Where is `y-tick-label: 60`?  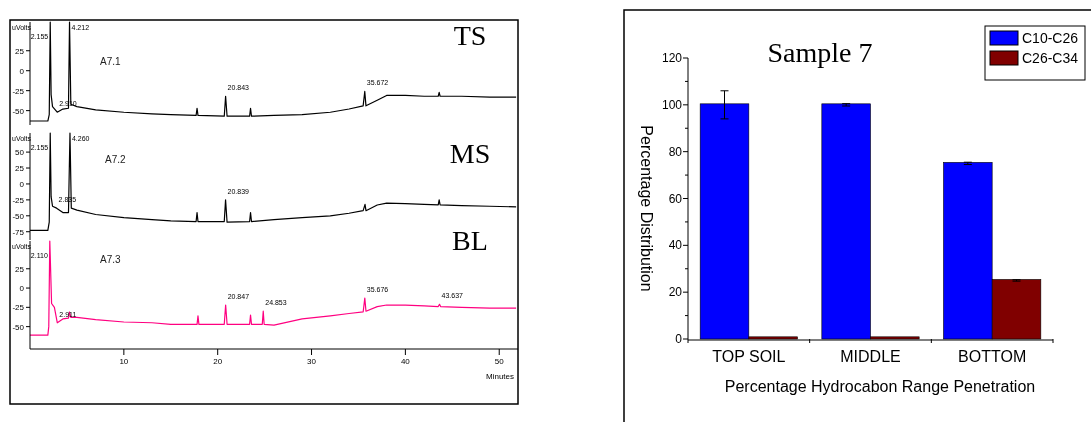 y-tick-label: 60 is located at coordinates (675, 198).